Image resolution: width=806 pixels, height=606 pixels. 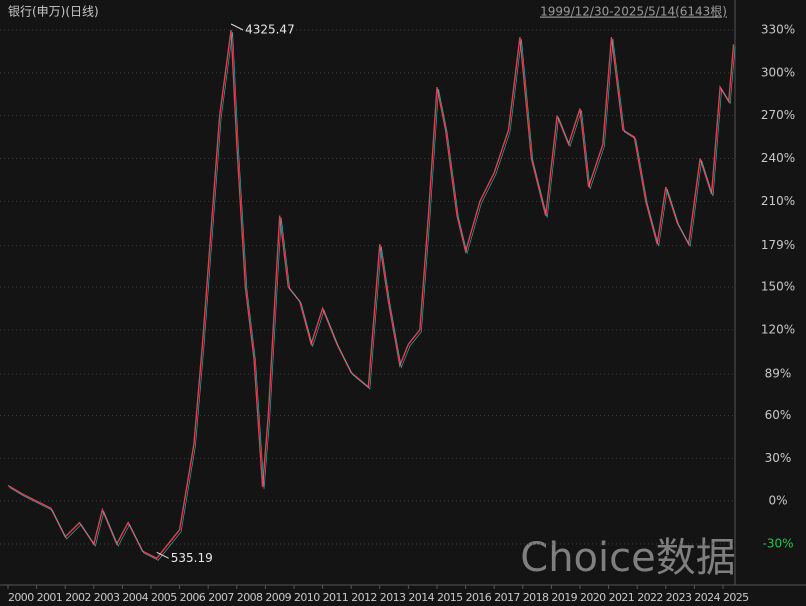 I want to click on x-tick-label: 2017, so click(x=507, y=597).